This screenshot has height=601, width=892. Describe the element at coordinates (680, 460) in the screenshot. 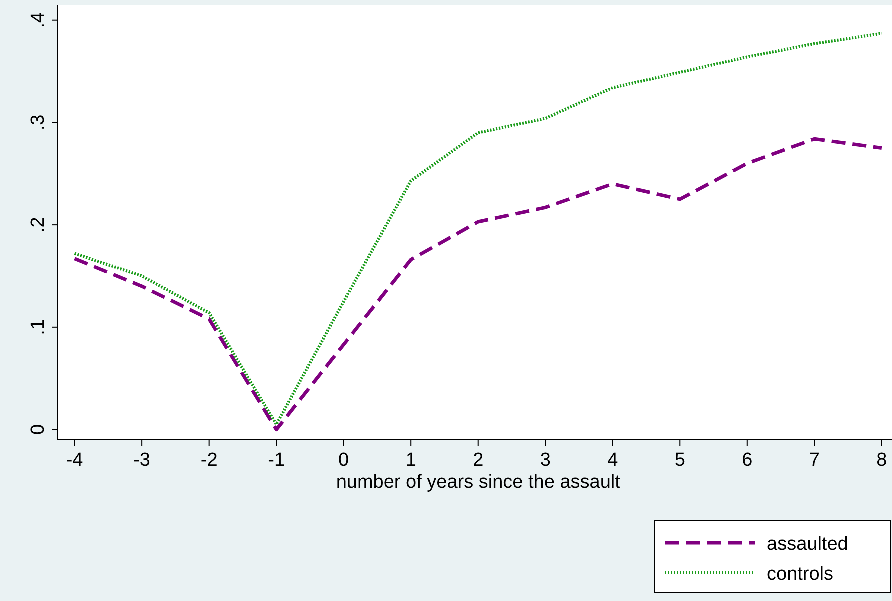

I see `x-tick-label: 5` at that location.